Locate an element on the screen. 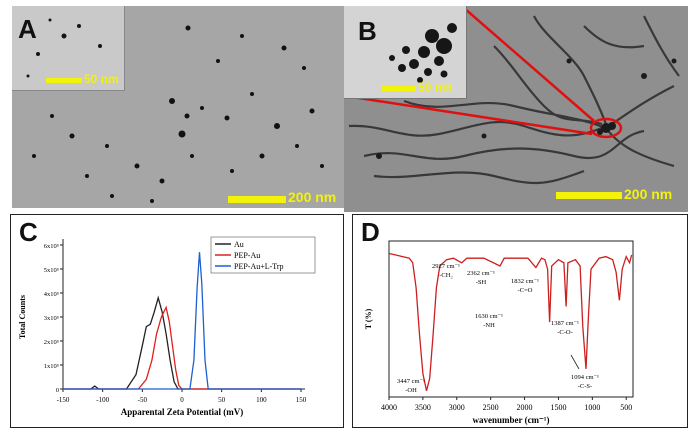 This screenshot has width=700, height=432. ftir-plot-box is located at coordinates (511, 319).